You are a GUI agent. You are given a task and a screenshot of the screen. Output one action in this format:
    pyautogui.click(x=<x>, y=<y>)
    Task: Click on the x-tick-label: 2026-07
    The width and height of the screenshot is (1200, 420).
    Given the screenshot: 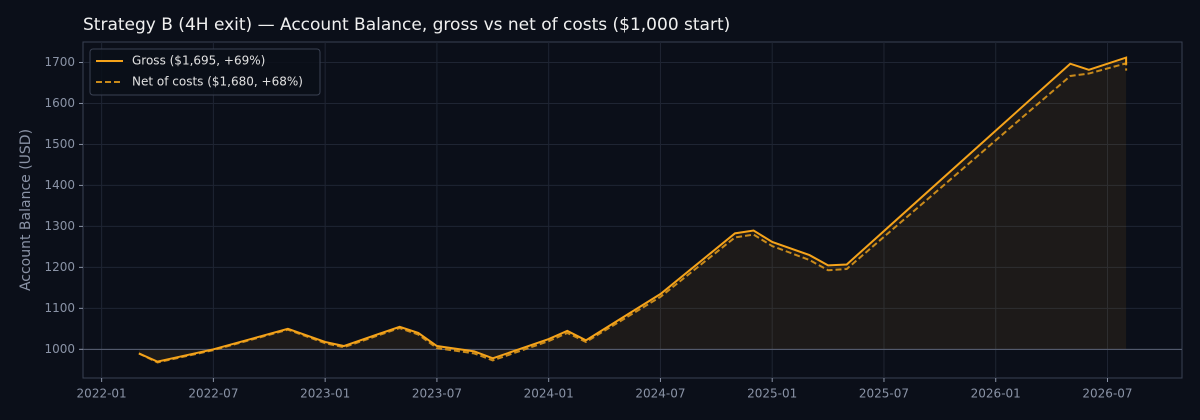 What is the action you would take?
    pyautogui.click(x=1107, y=394)
    